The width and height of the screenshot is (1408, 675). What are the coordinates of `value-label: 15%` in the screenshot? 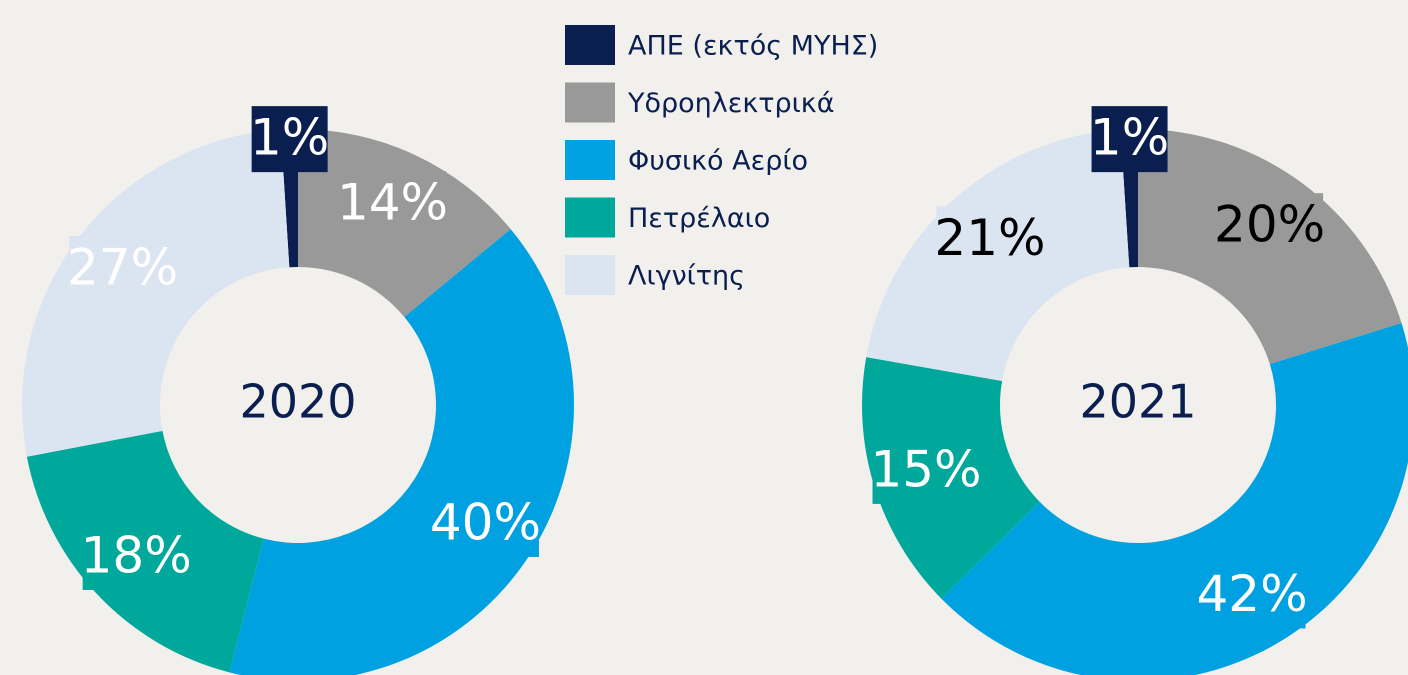 It's located at (925, 469).